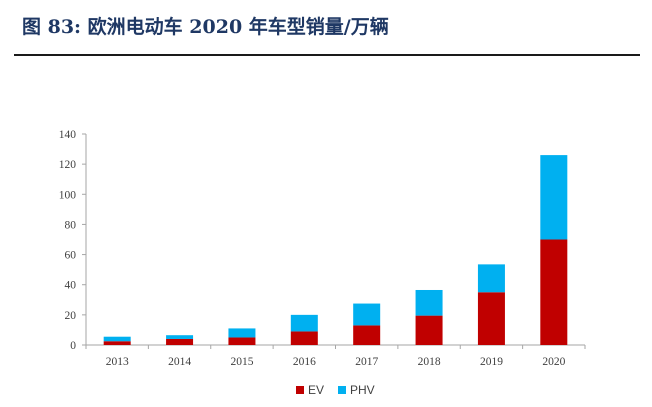  Describe the element at coordinates (491, 362) in the screenshot. I see `x-tick-label: 2019` at that location.